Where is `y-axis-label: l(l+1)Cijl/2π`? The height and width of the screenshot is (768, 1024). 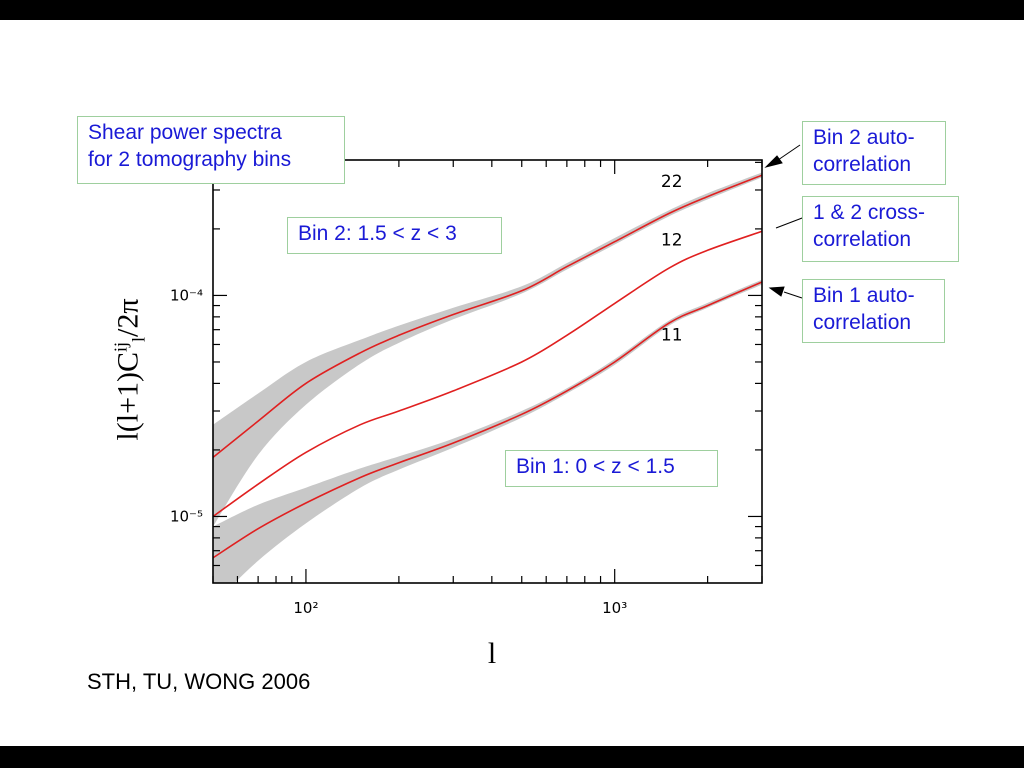 y-axis-label: l(l+1)Cijl/2π is located at coordinates (130, 370).